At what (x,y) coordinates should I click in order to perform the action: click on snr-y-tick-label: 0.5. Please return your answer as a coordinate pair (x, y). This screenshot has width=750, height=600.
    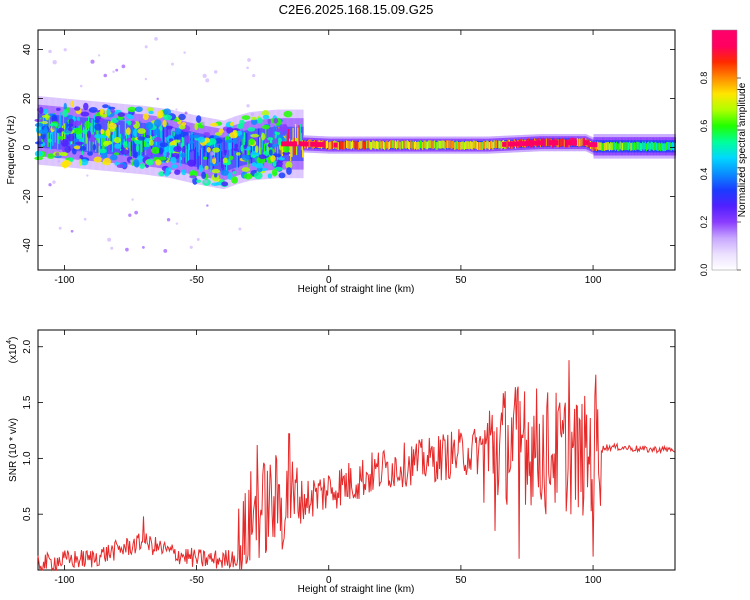
    Looking at the image, I should click on (27, 514).